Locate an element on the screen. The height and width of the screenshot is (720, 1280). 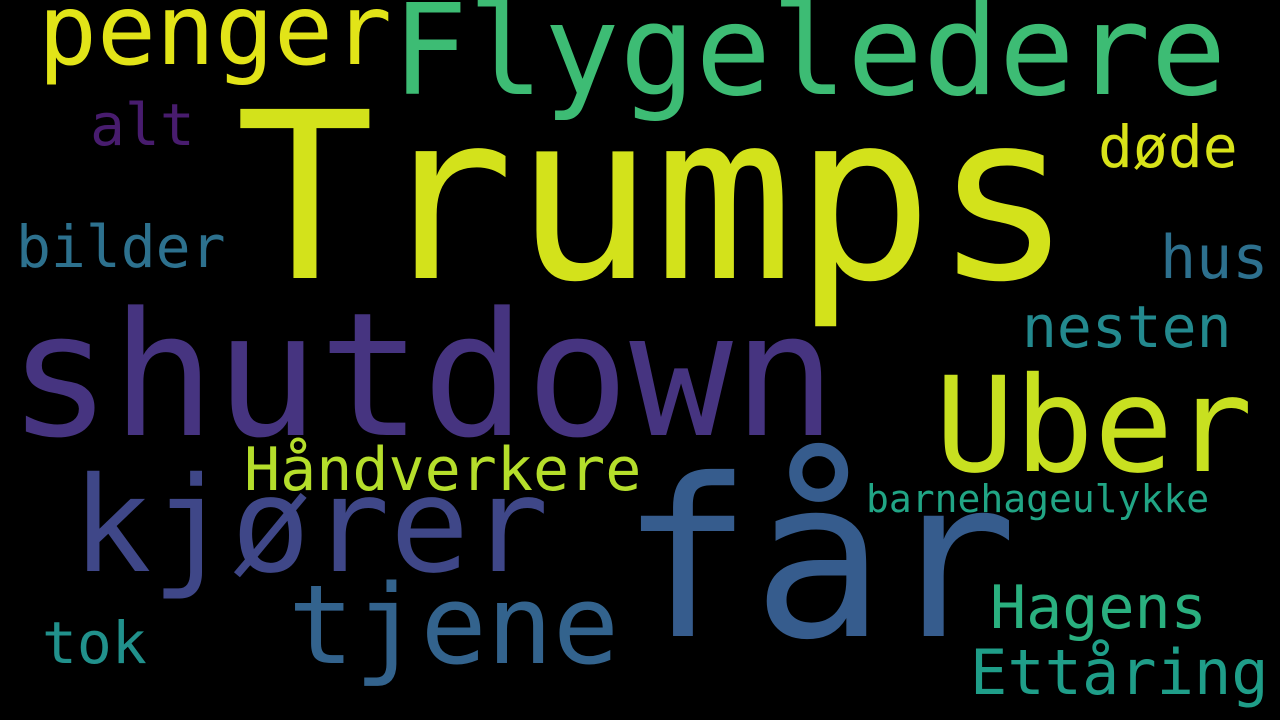
word-ettaring: Ettåring is located at coordinates (1119, 672).